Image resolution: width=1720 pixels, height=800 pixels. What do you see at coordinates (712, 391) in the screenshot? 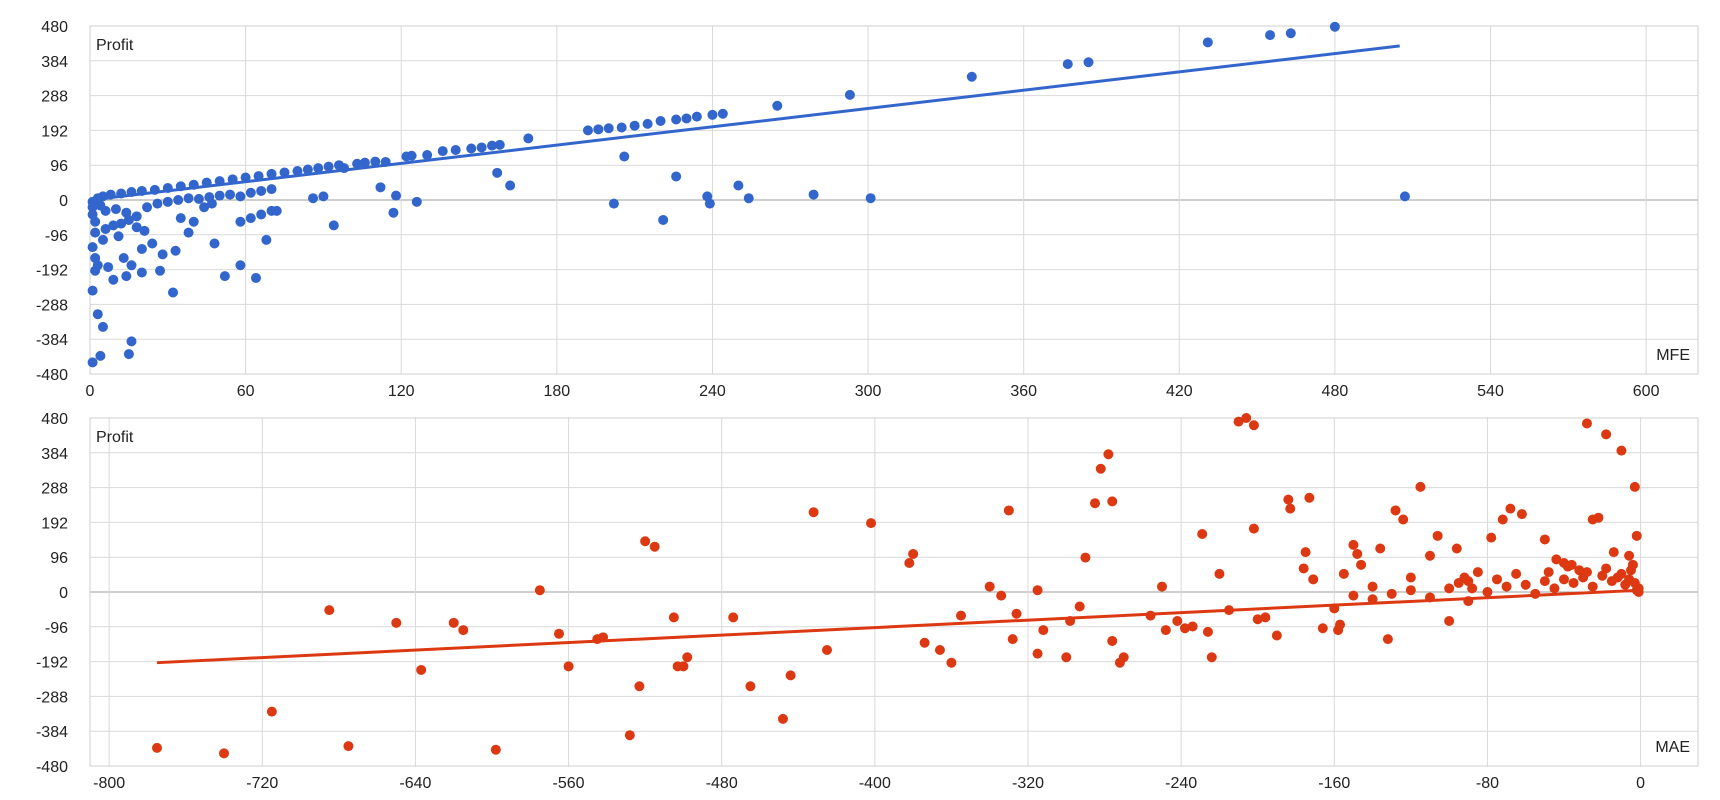
I see `mfe-x-tick-label: 240` at bounding box center [712, 391].